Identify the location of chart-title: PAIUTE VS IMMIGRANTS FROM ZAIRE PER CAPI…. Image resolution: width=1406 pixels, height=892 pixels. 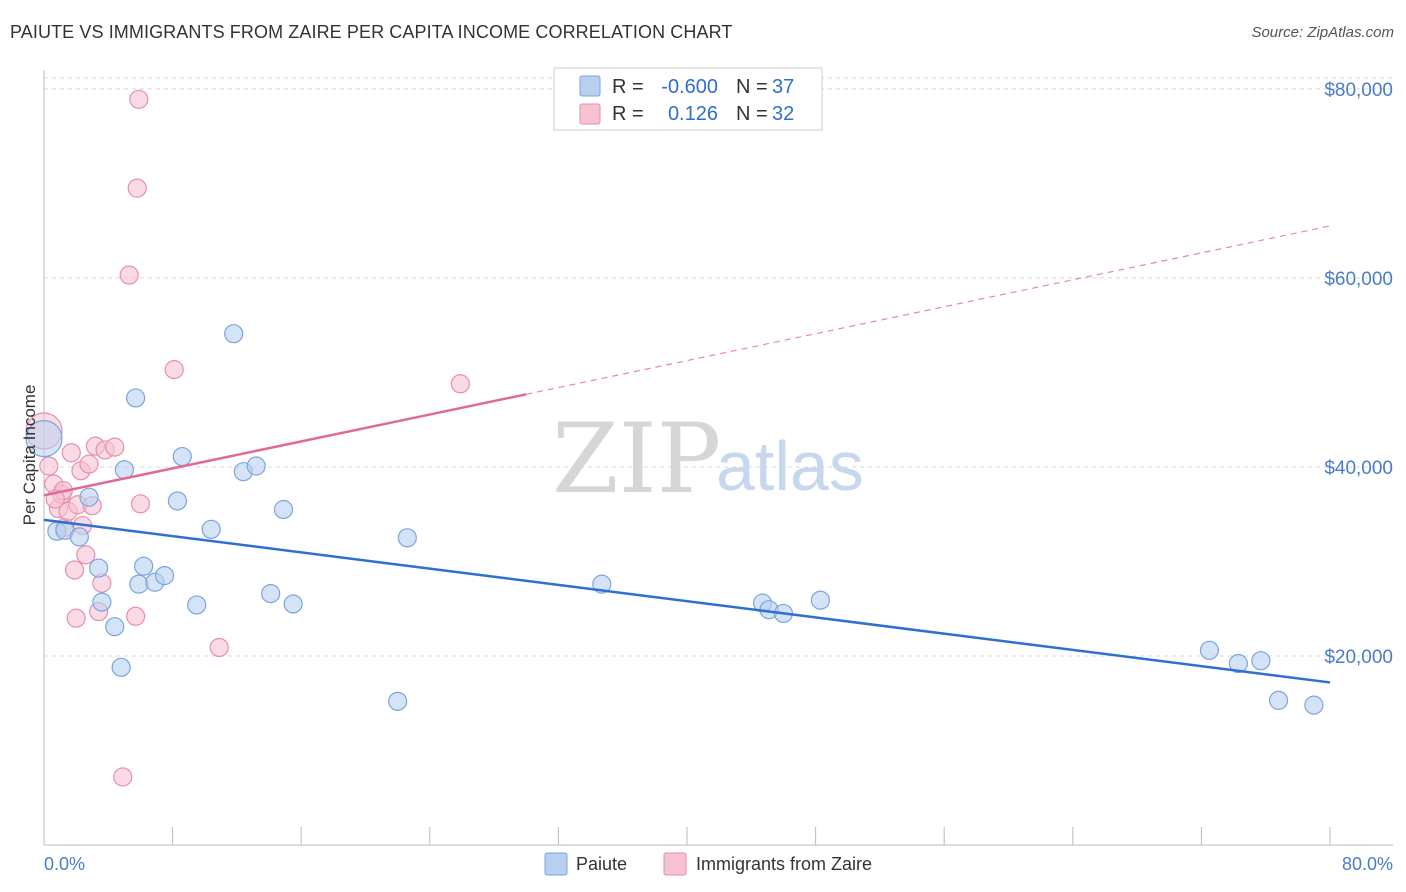
(371, 32).